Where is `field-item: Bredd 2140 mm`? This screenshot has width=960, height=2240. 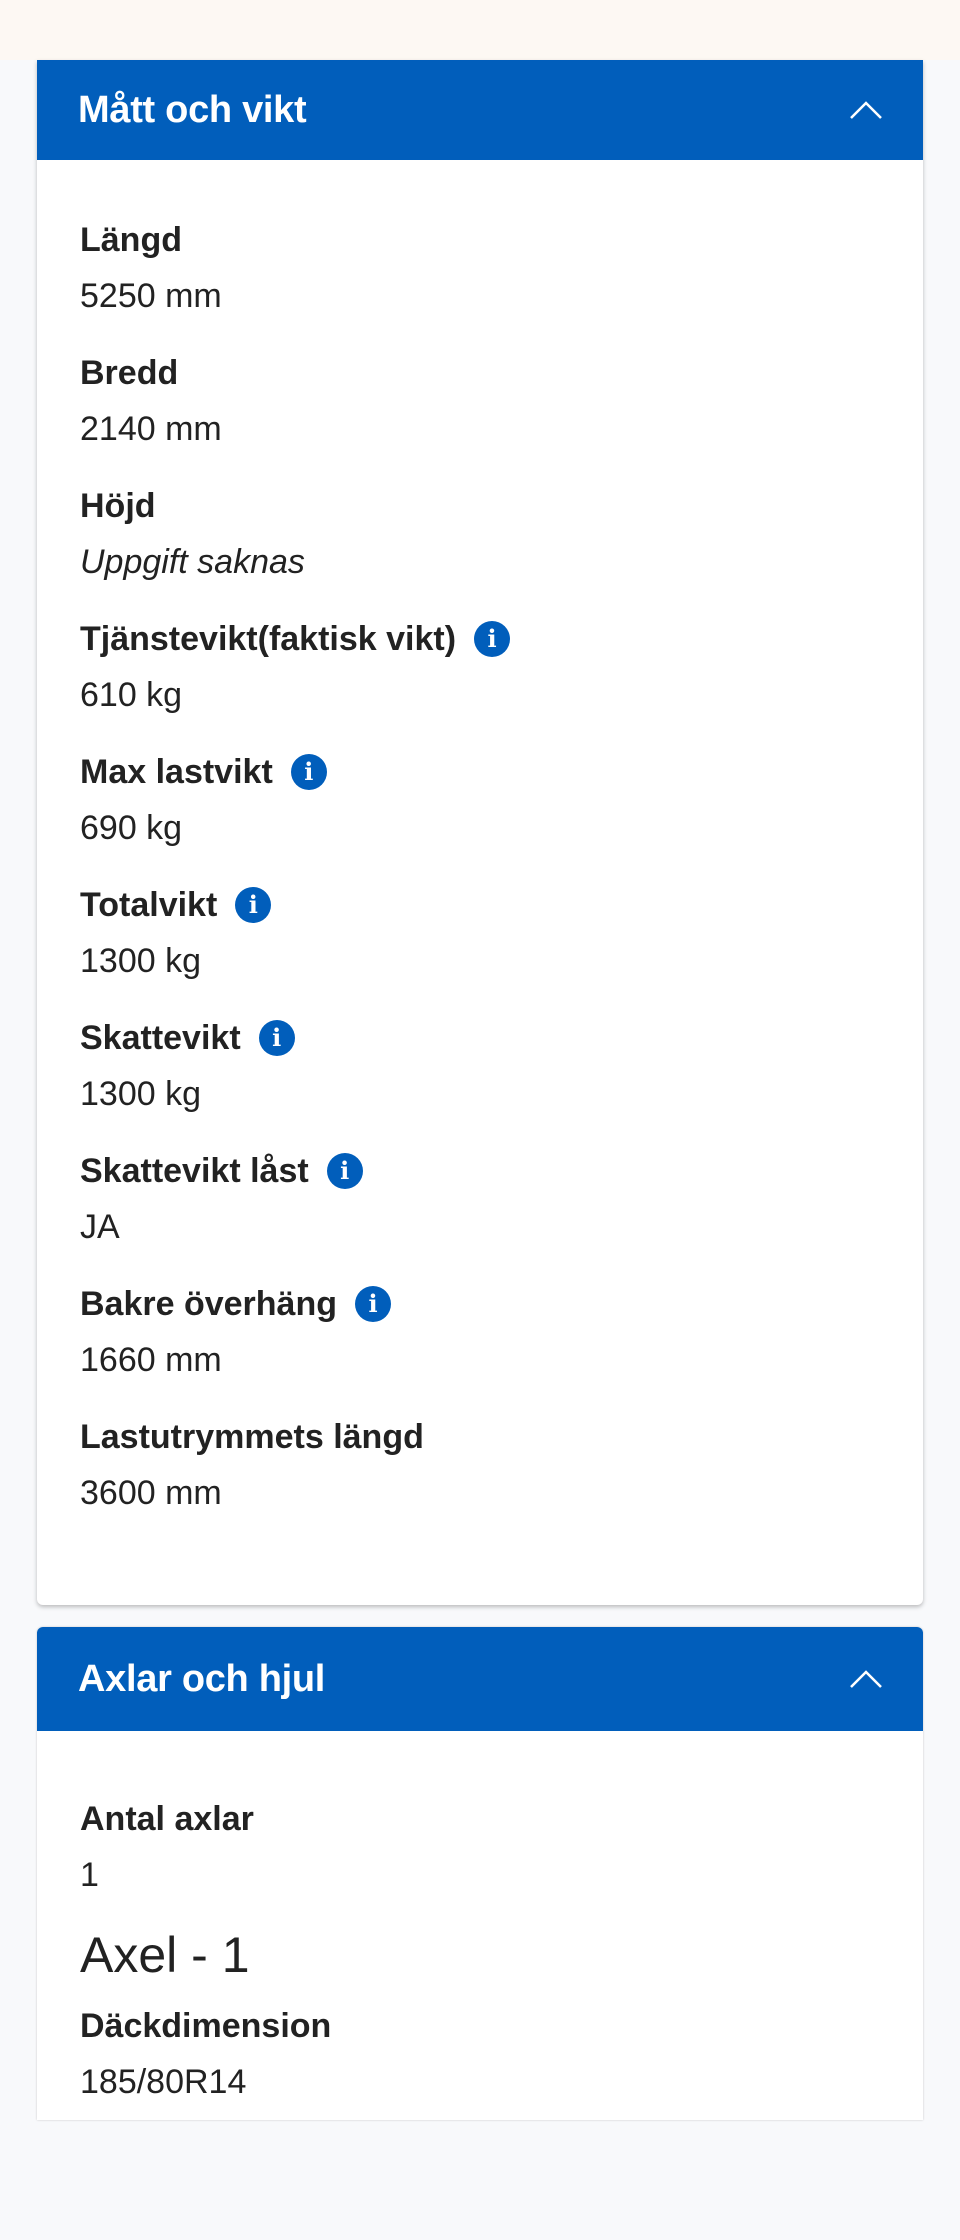
field-item: Bredd 2140 mm is located at coordinates (480, 401).